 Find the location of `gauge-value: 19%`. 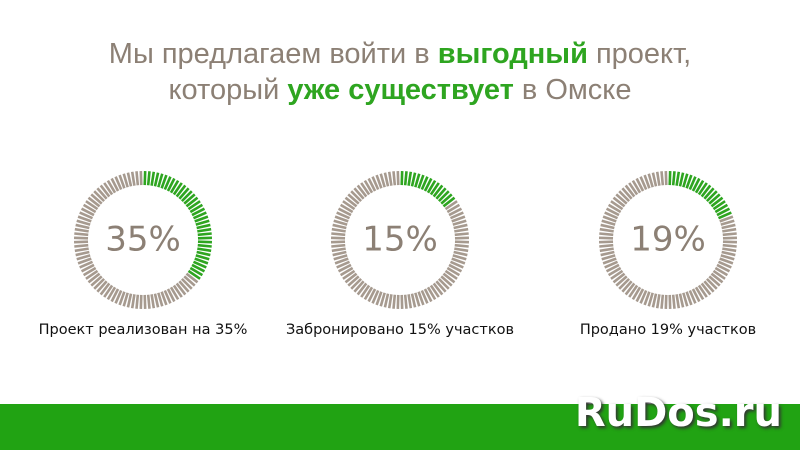

gauge-value: 19% is located at coordinates (668, 240).